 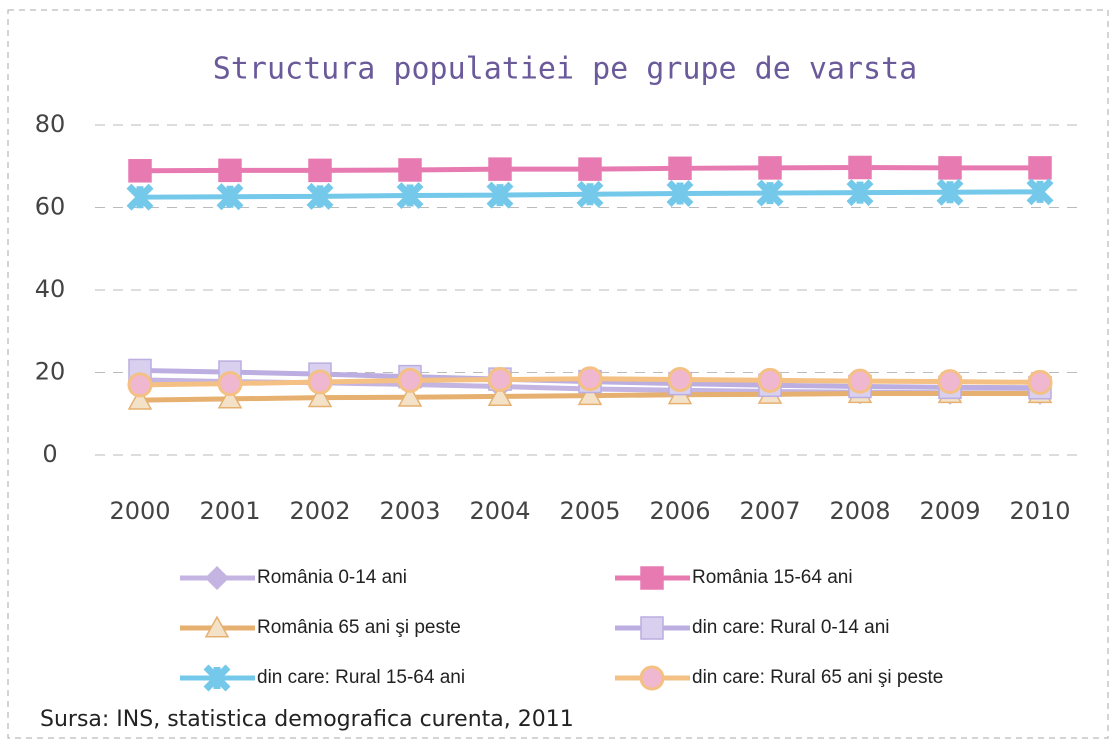 I want to click on x-tick-label: 2000, so click(x=139, y=511).